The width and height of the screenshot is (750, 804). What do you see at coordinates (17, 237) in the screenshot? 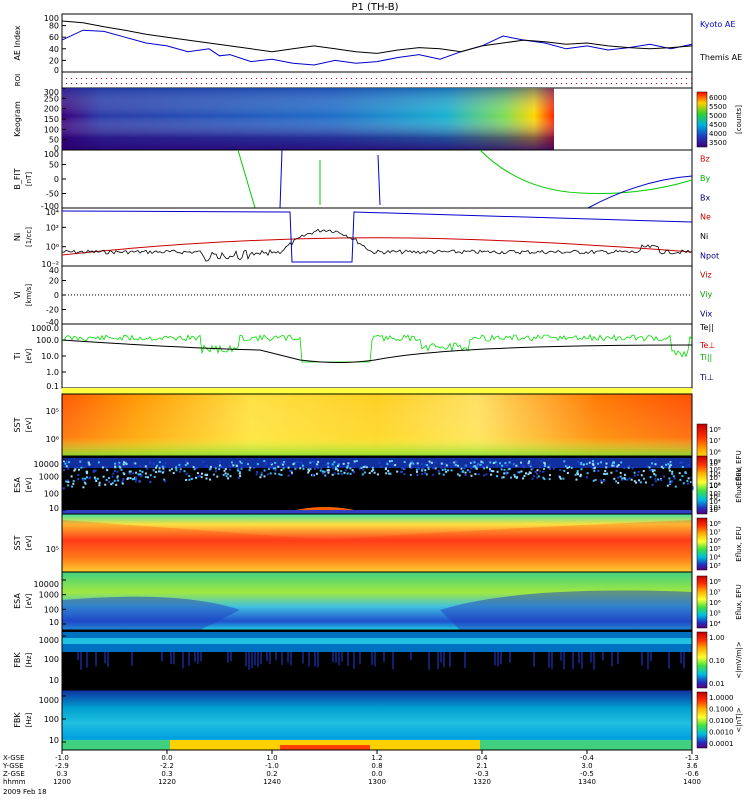
I see `density-ylabel: Ni` at bounding box center [17, 237].